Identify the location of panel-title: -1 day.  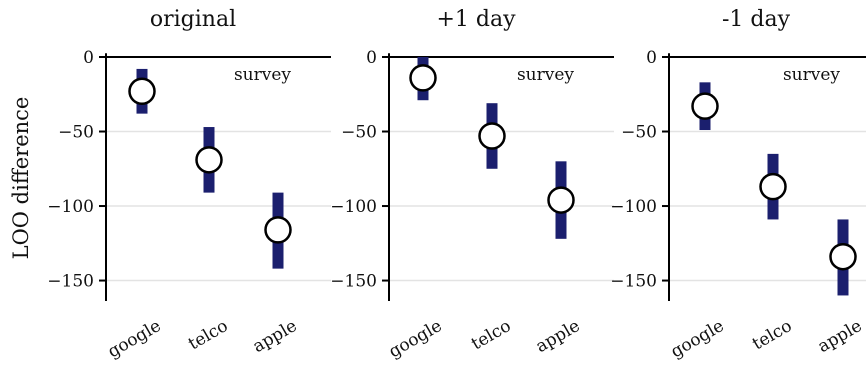
(756, 19).